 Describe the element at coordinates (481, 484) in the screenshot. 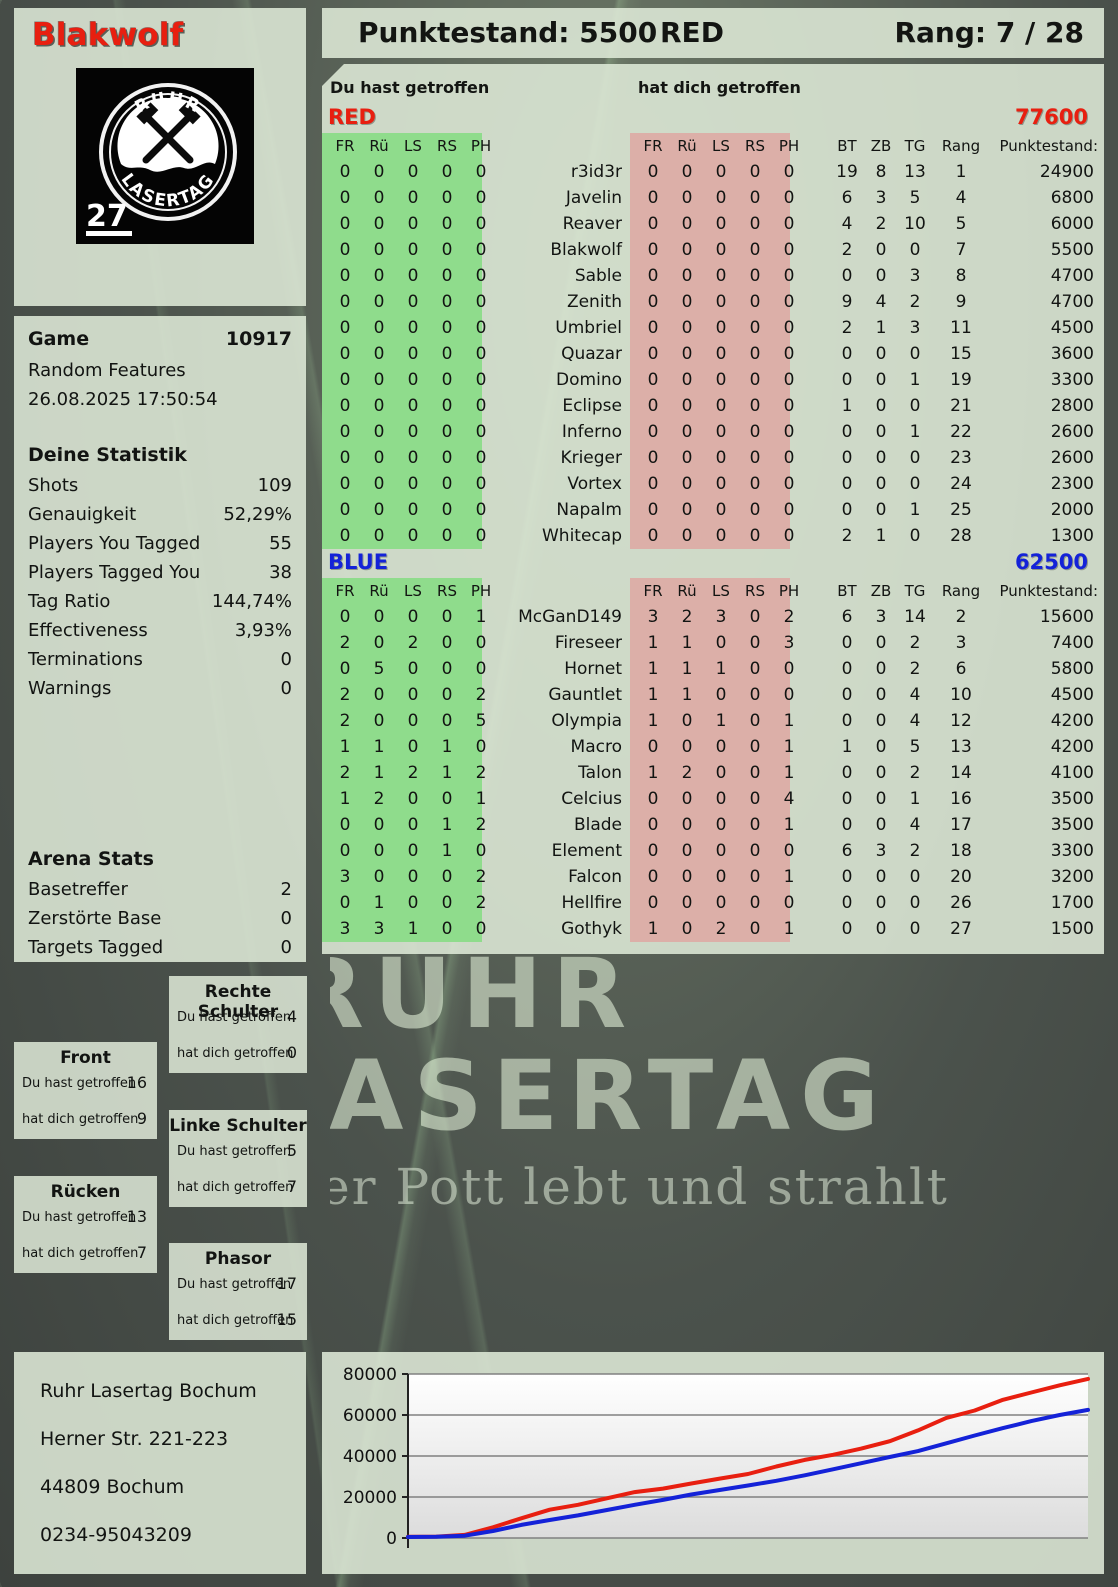

I see `cell-you-PH: 0` at that location.